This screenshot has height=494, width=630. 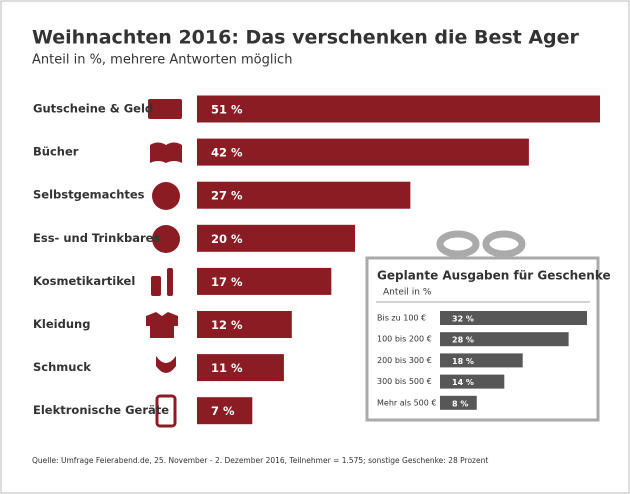 I want to click on value-label: 51 %, so click(x=227, y=110).